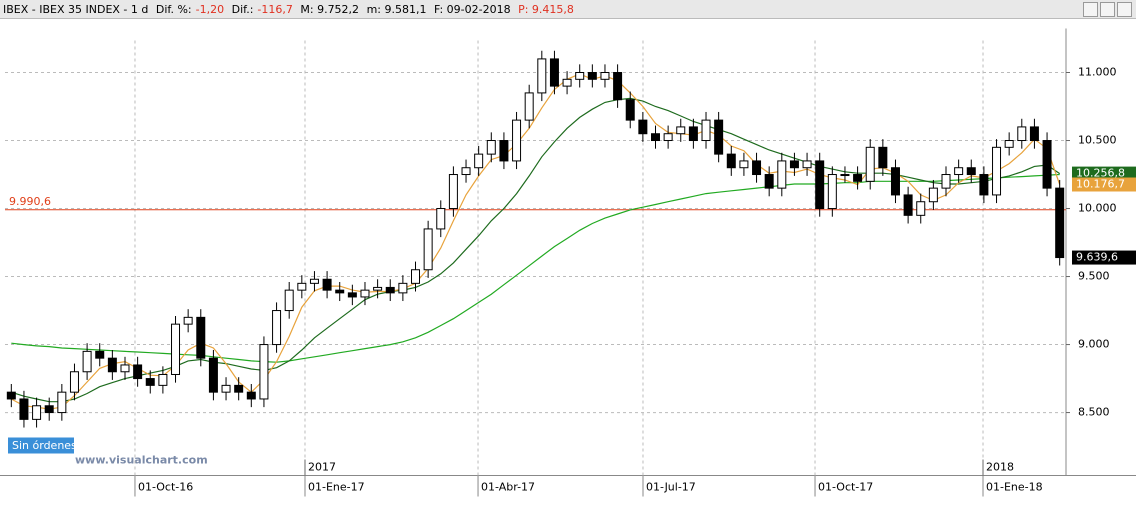 The image size is (1136, 506). What do you see at coordinates (396, 9) in the screenshot?
I see `low: m: 9.581,1` at bounding box center [396, 9].